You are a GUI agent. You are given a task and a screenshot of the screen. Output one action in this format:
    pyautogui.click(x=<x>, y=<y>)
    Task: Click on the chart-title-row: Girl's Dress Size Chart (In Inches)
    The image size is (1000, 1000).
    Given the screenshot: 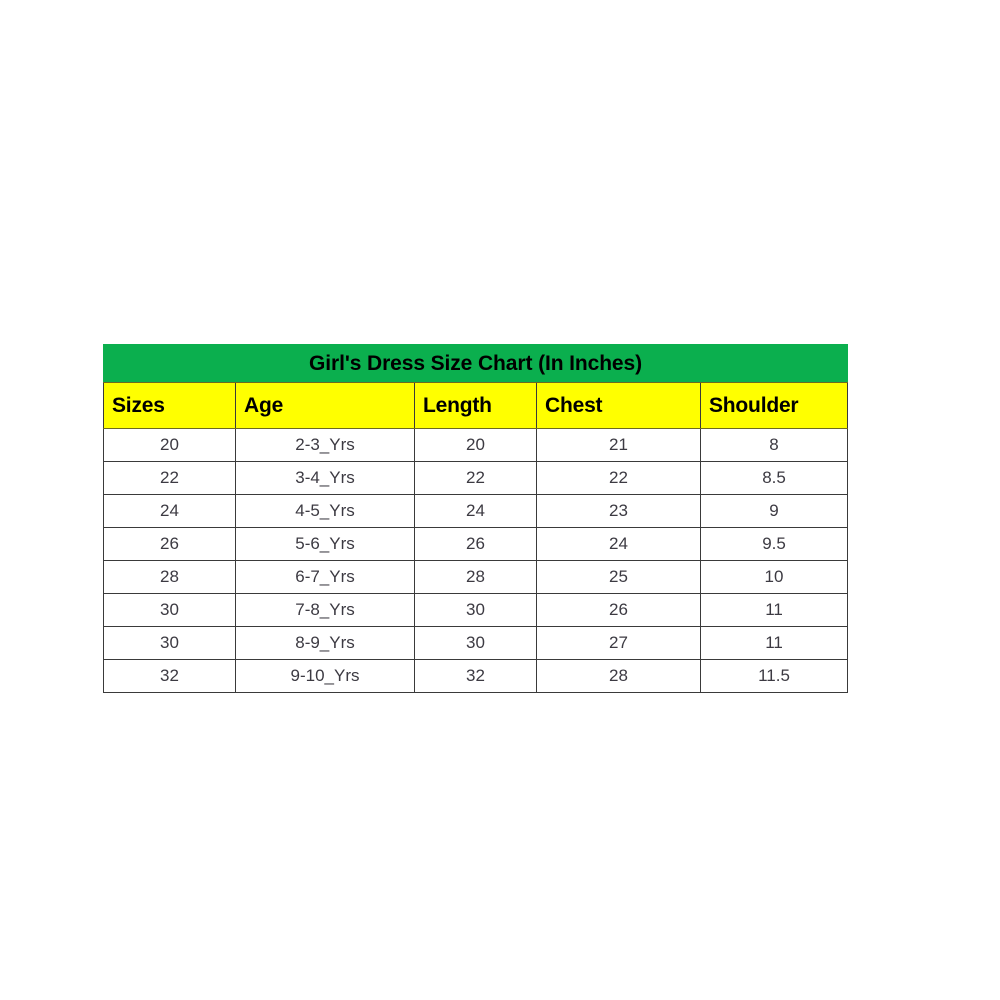 What is the action you would take?
    pyautogui.click(x=475, y=363)
    